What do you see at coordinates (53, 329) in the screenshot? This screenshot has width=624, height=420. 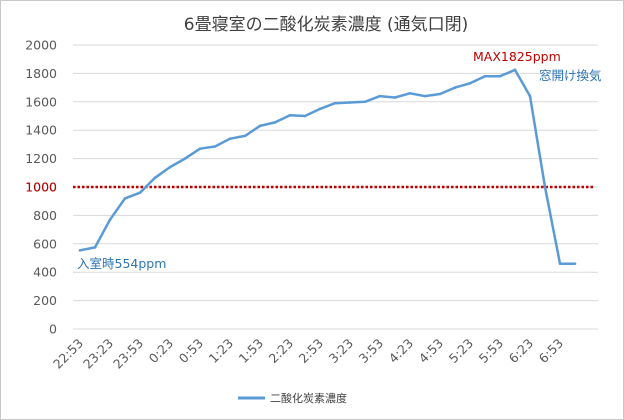 I see `y-tick-label: 0` at bounding box center [53, 329].